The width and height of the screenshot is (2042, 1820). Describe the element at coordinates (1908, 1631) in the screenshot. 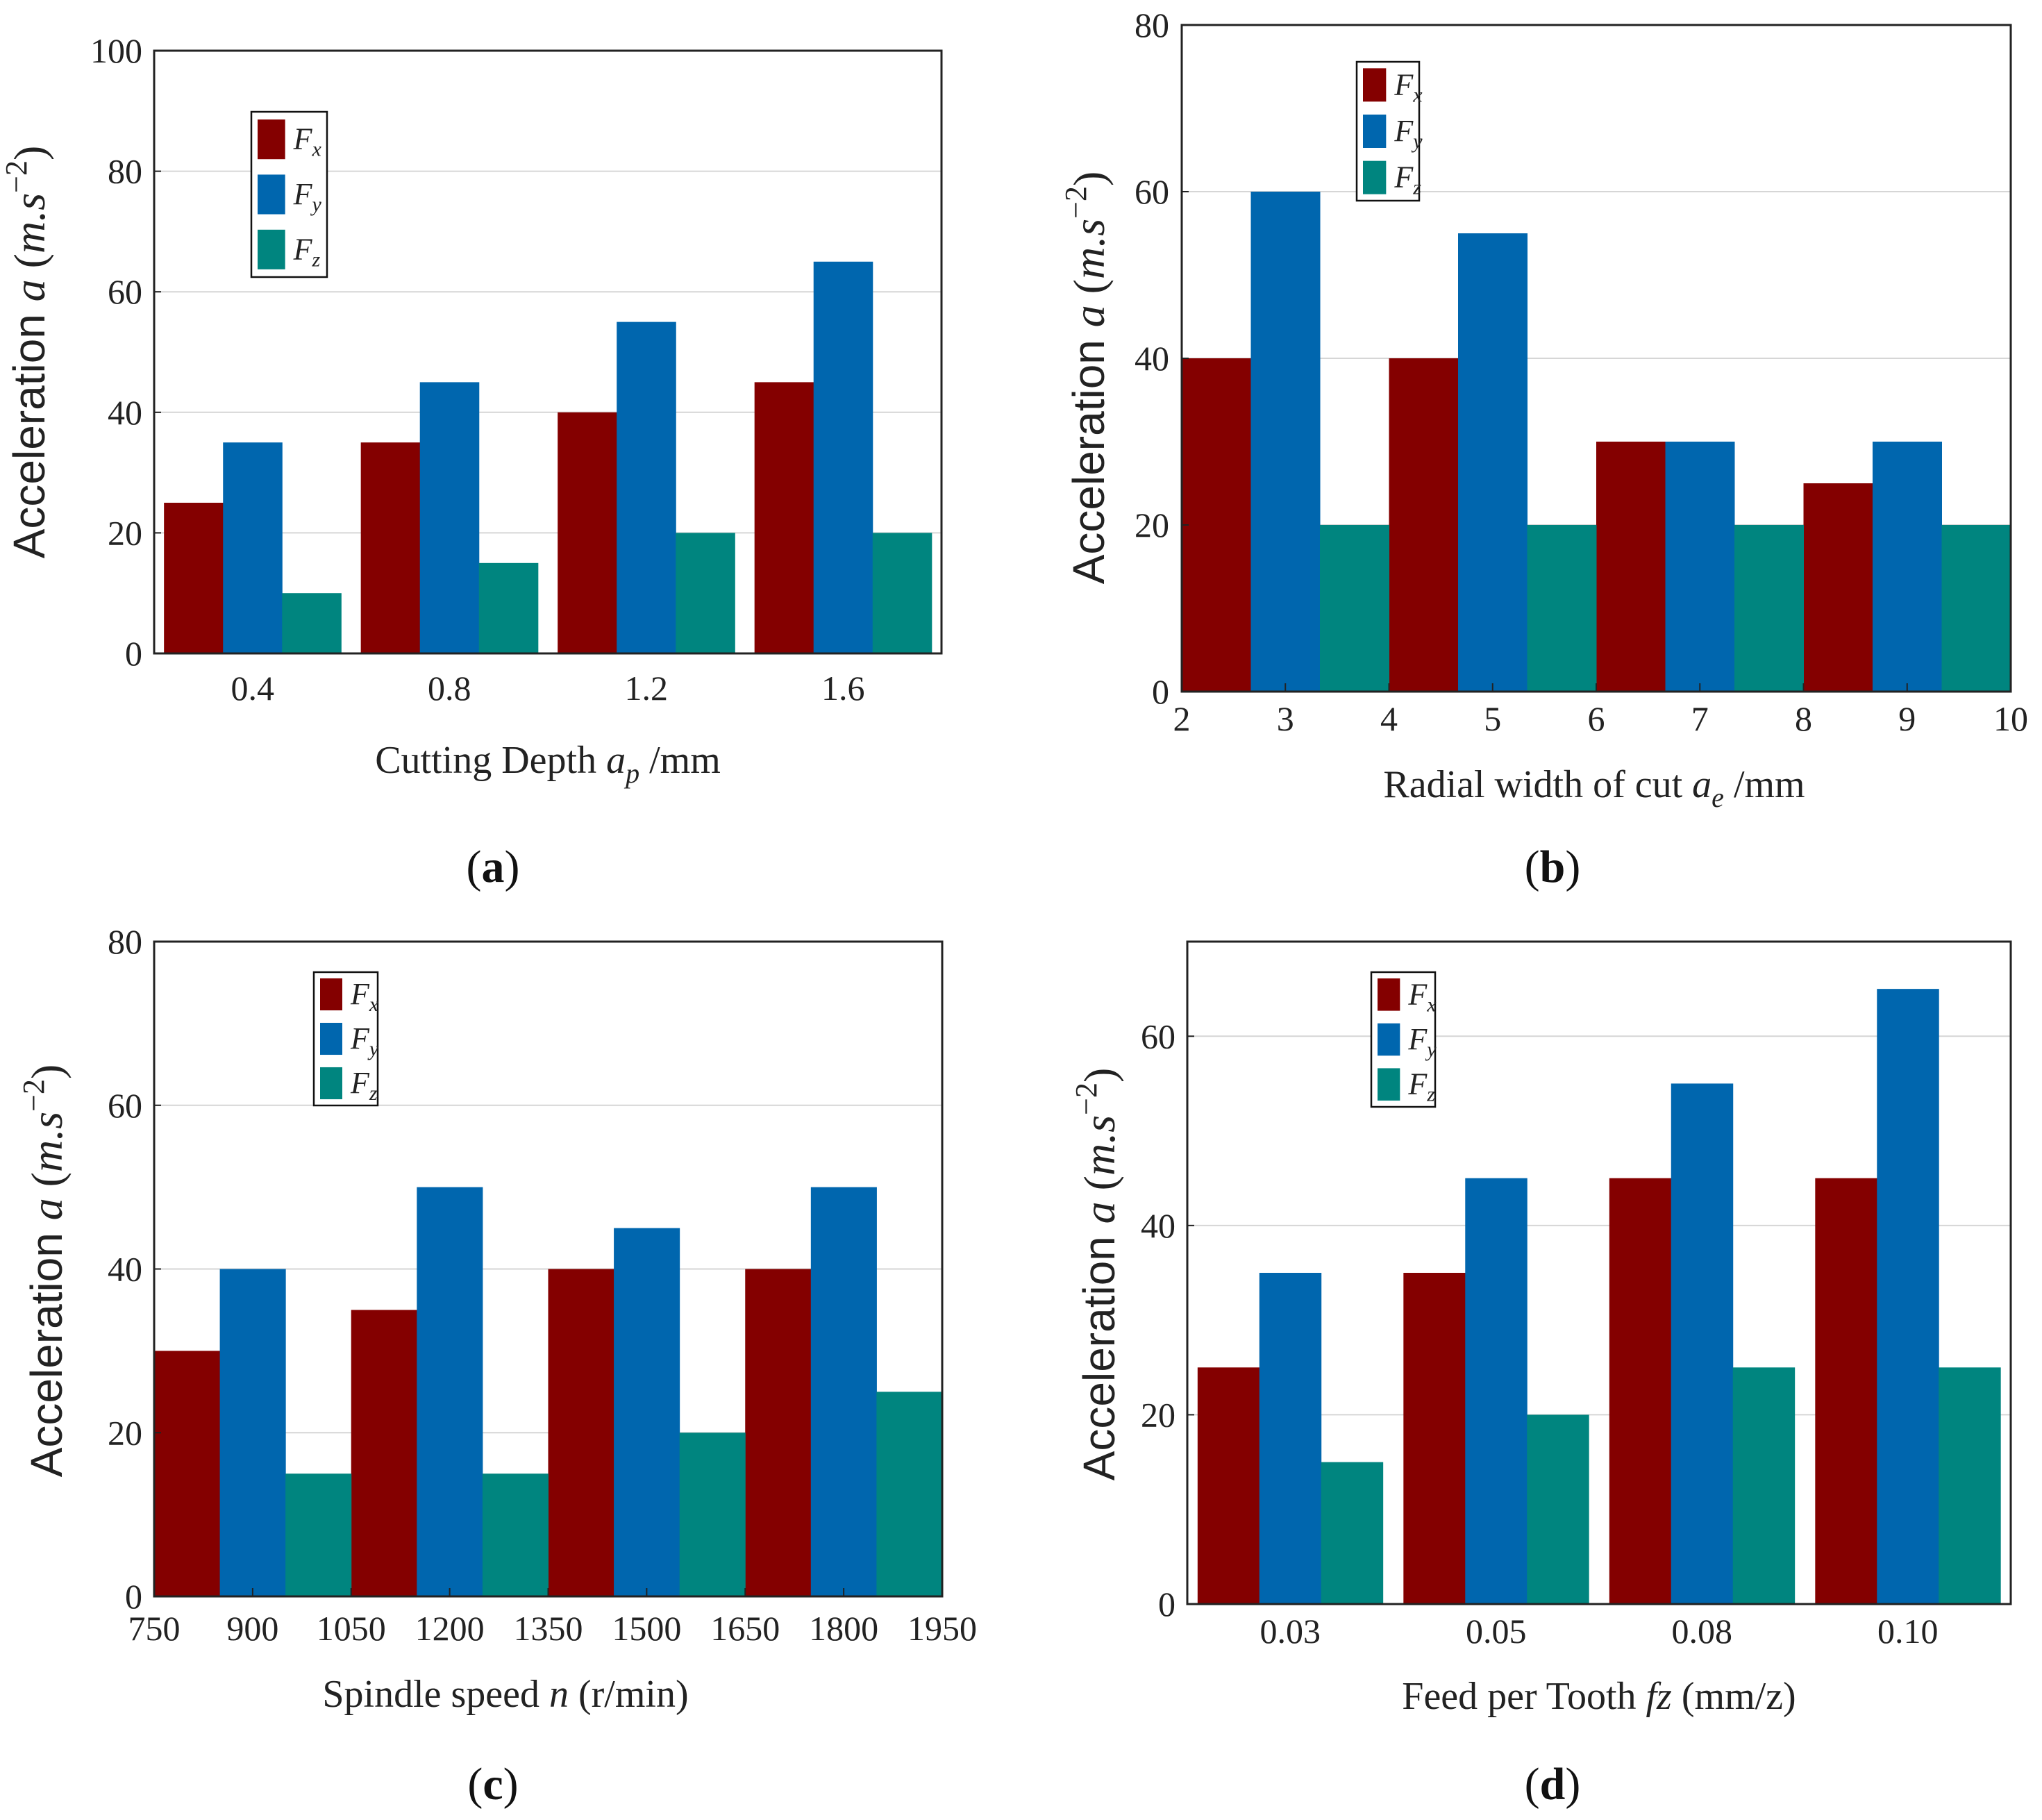

I see `x-tick-label: 0.10` at that location.